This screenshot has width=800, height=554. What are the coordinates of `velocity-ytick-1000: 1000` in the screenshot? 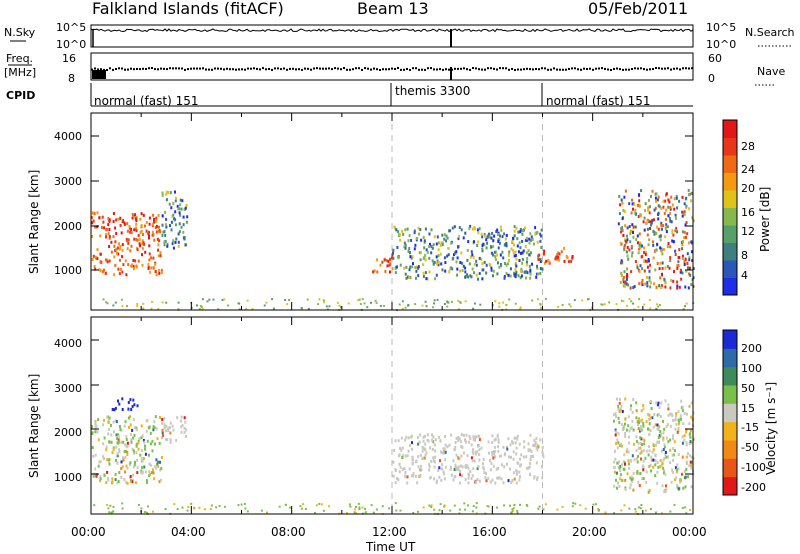 It's located at (68, 477).